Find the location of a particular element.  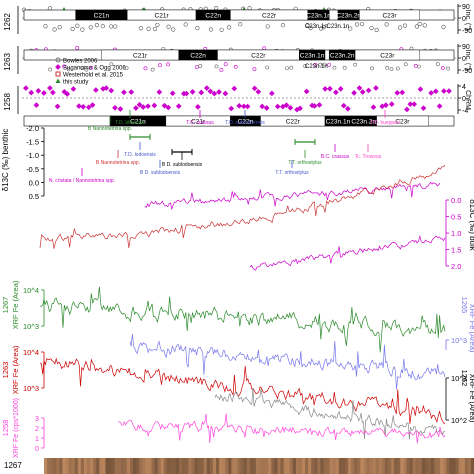

event-label: B D. sublodoensis is located at coordinates (182, 165).